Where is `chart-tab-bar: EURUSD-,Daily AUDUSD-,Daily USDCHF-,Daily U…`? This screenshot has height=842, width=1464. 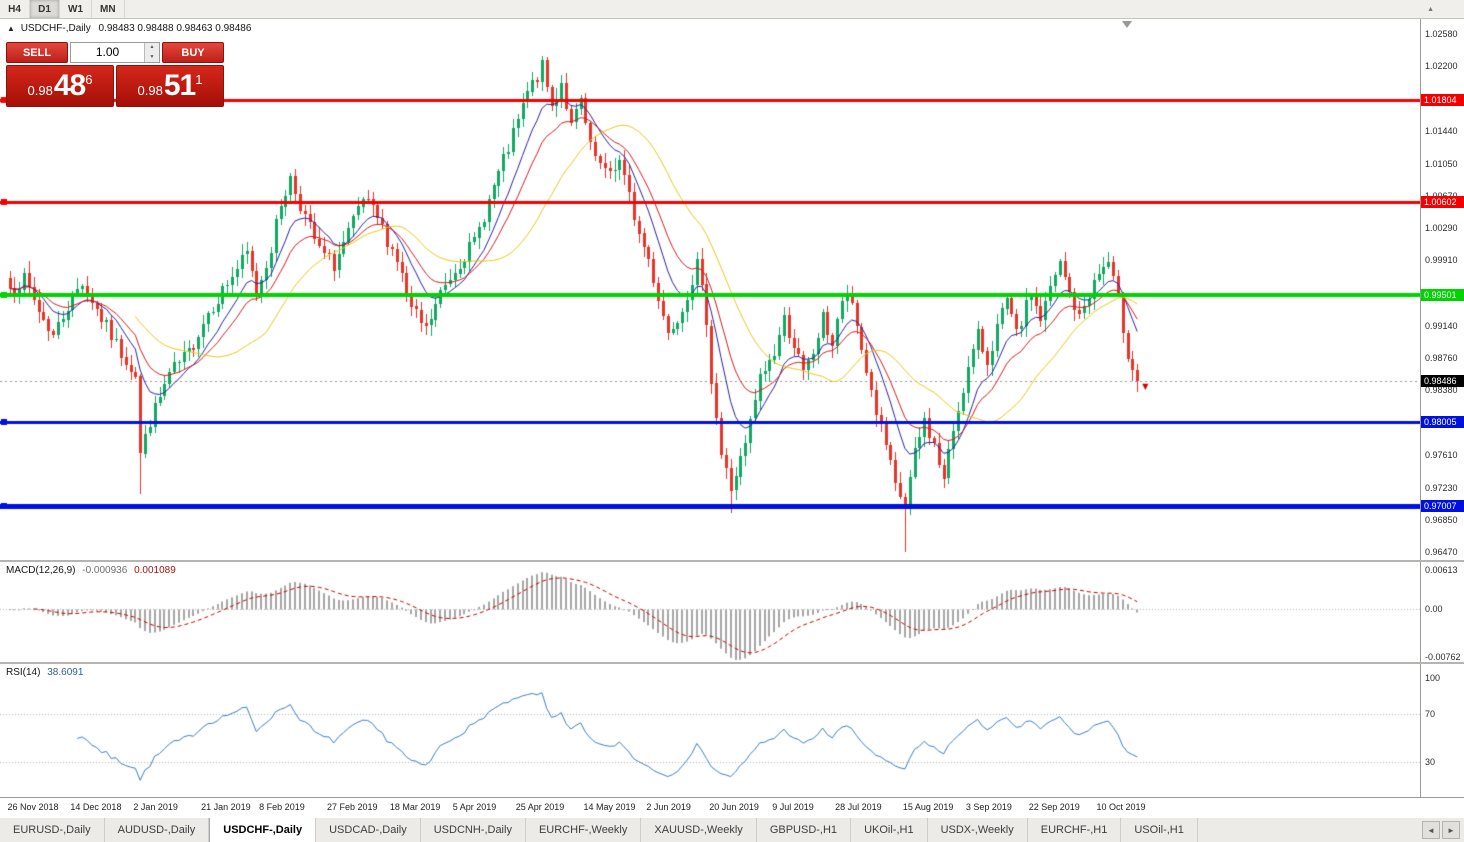 chart-tab-bar: EURUSD-,Daily AUDUSD-,Daily USDCHF-,Daily U… is located at coordinates (732, 829).